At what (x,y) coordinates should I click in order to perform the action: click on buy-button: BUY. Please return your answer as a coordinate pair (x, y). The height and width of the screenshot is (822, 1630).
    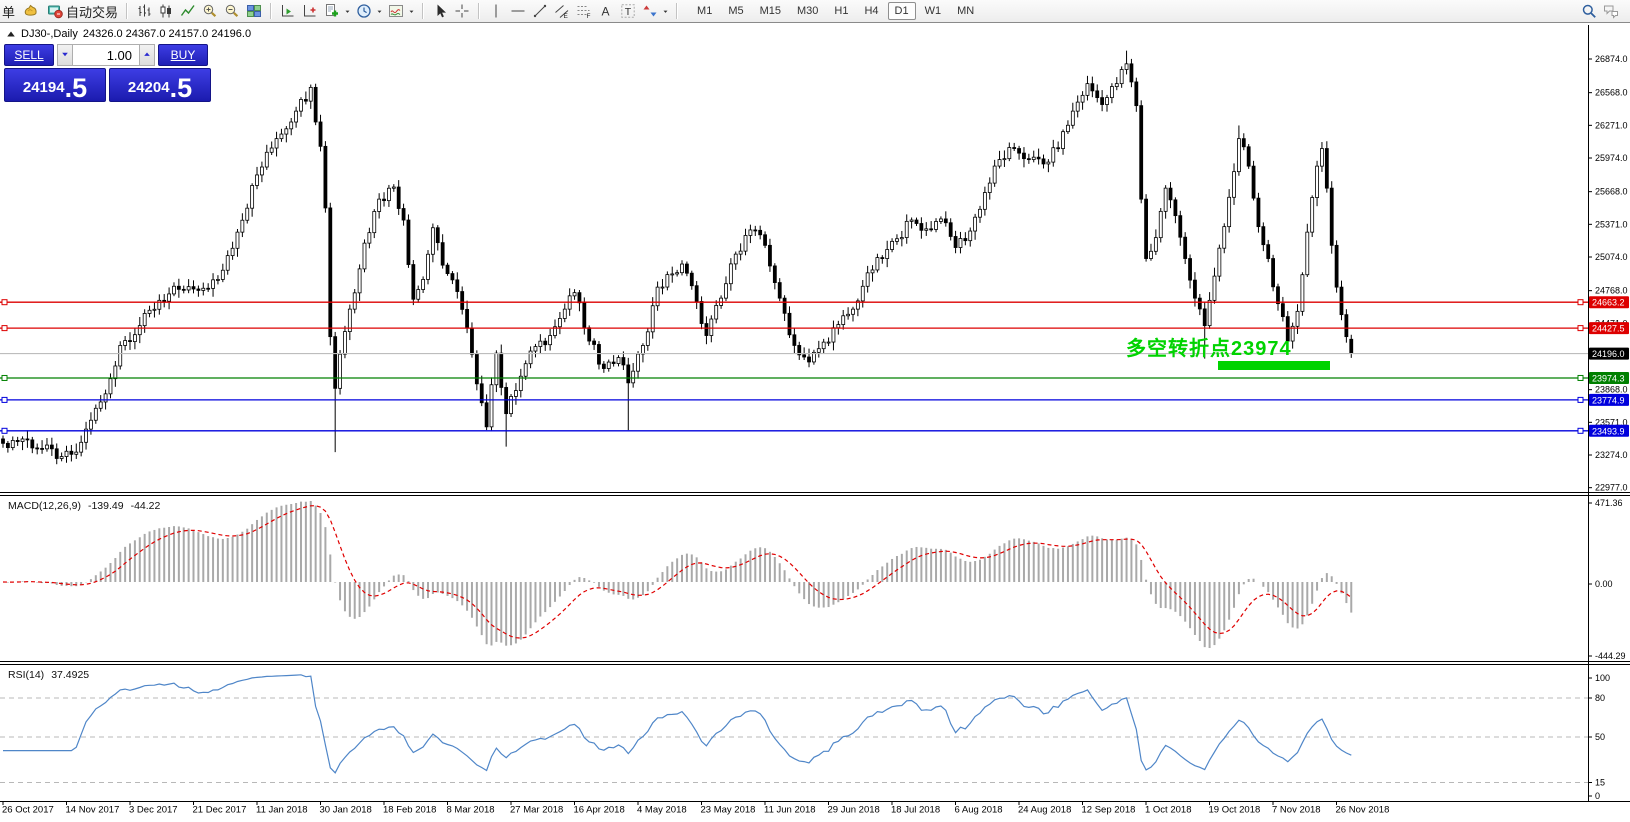
    Looking at the image, I should click on (183, 55).